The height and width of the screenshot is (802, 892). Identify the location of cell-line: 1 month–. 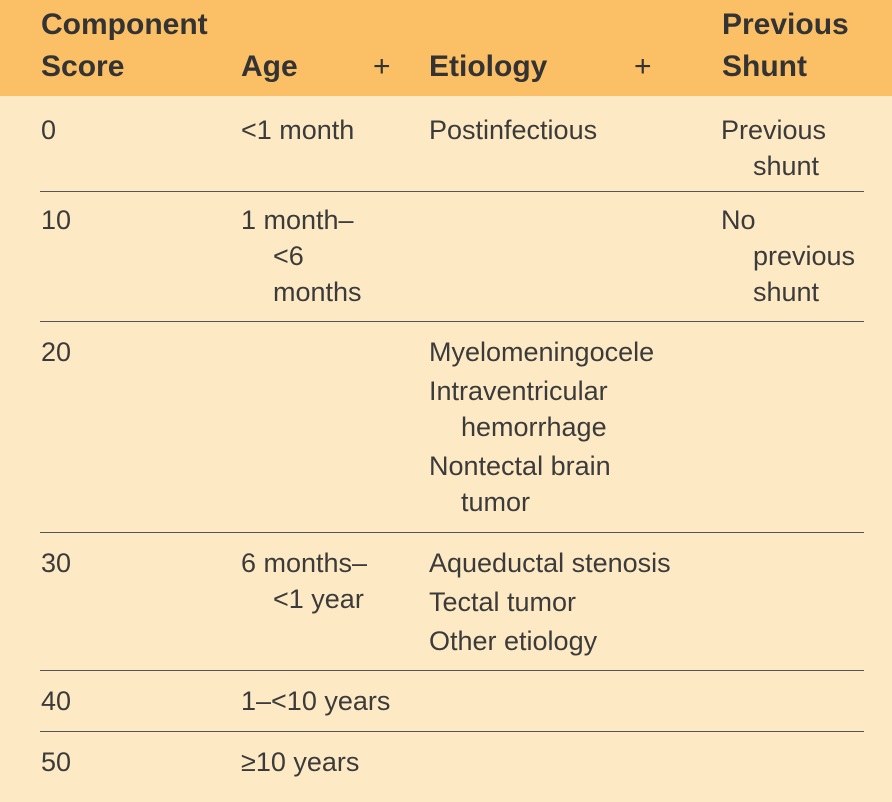
(297, 220).